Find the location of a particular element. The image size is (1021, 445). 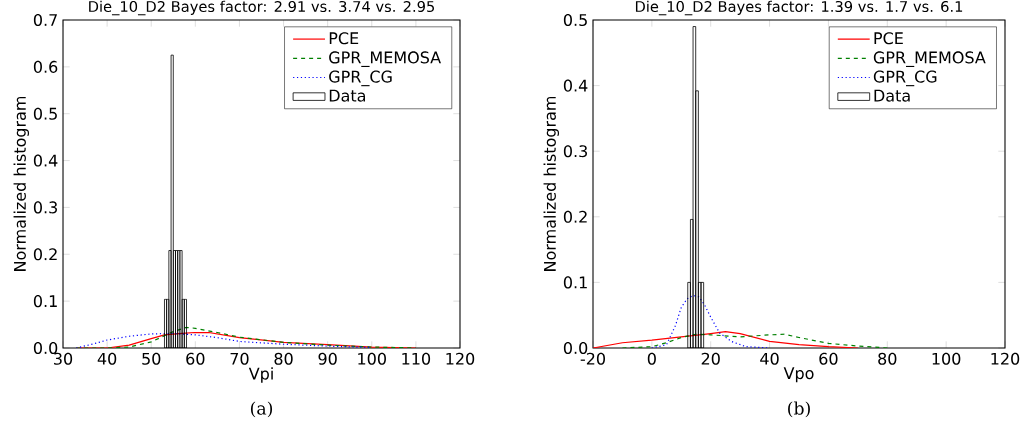

text: (b) is located at coordinates (799, 409).